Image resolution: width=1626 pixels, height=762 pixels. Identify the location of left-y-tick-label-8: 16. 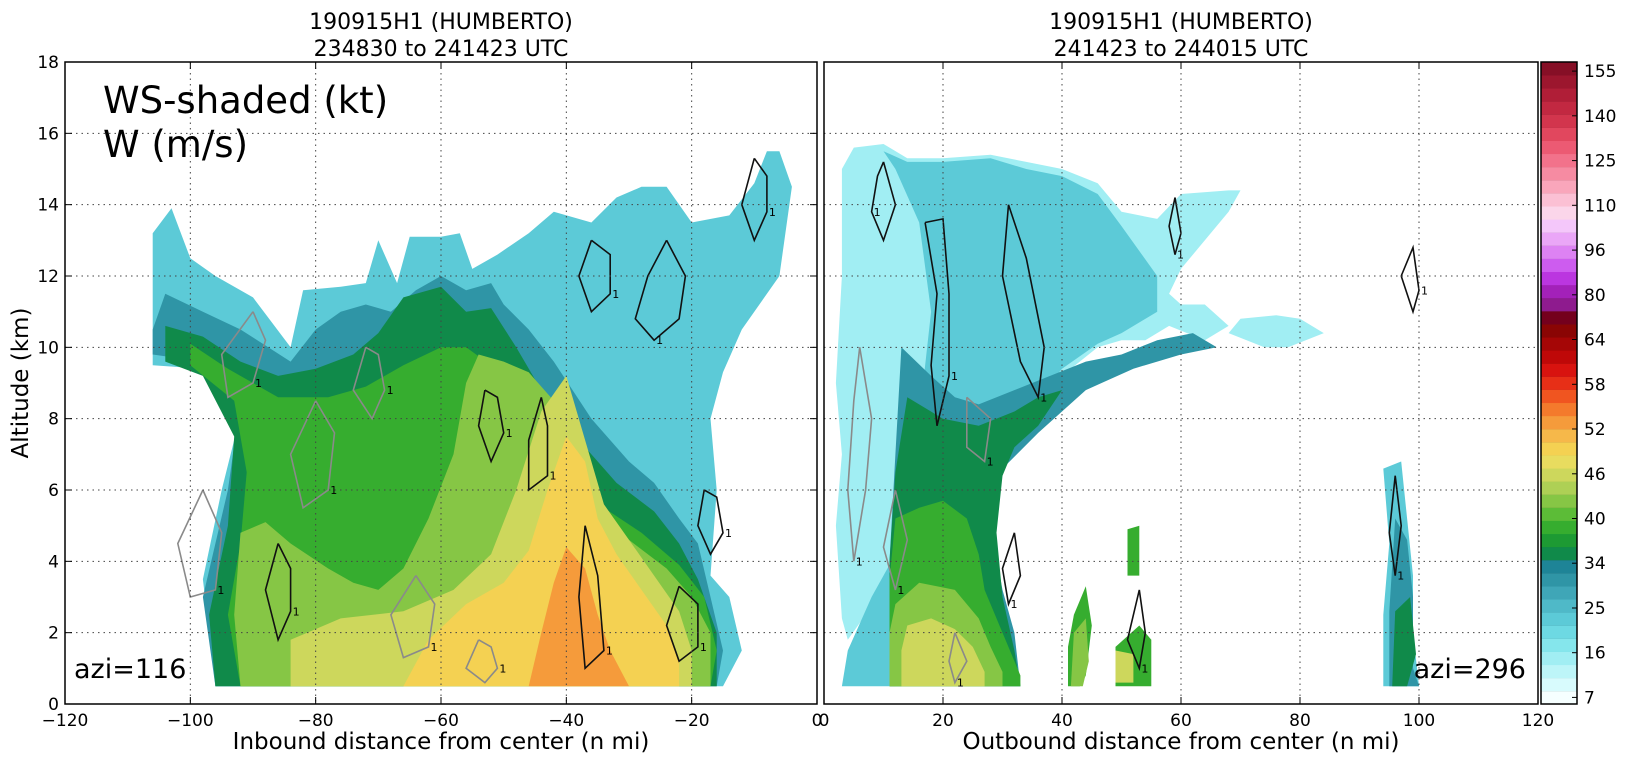
(48, 134).